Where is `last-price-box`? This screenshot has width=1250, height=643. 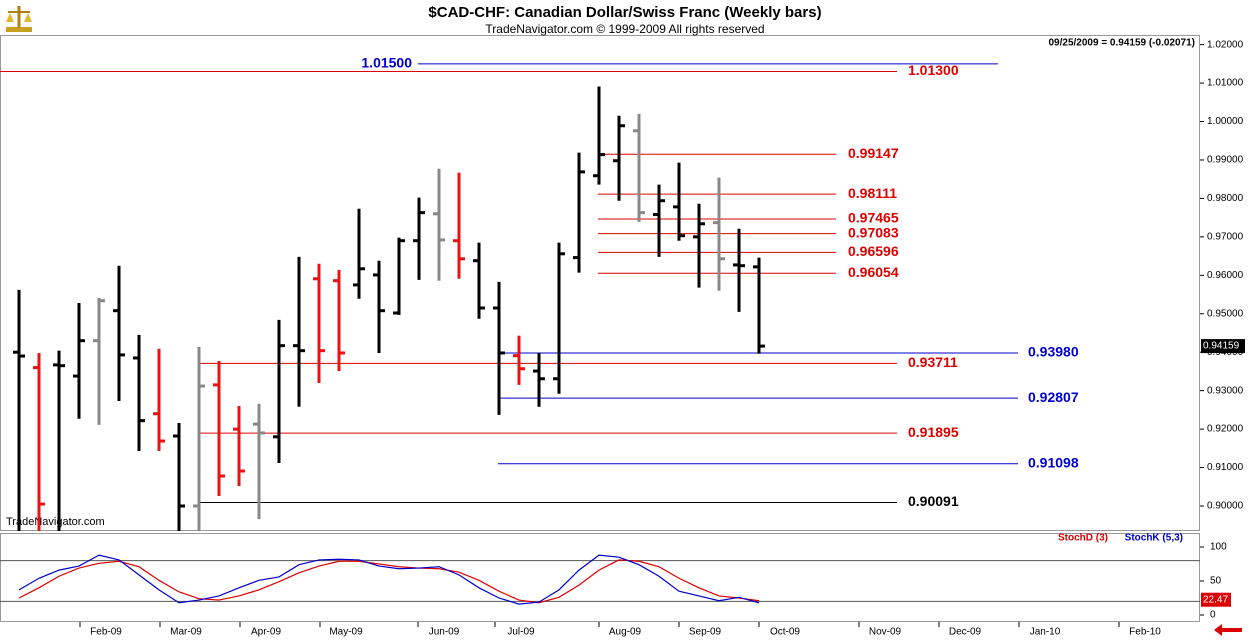 last-price-box is located at coordinates (1223, 346).